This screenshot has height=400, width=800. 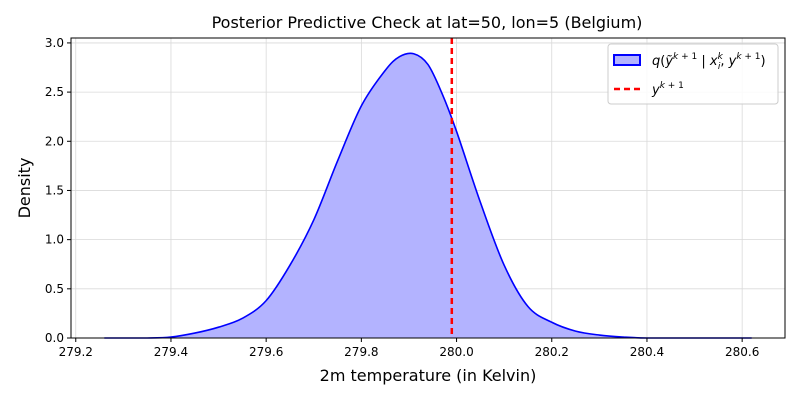 What do you see at coordinates (409, 348) in the screenshot?
I see `x-axis: 279.2 279.4 279.6 279.8 280.0 280.2 280.4 280.6` at bounding box center [409, 348].